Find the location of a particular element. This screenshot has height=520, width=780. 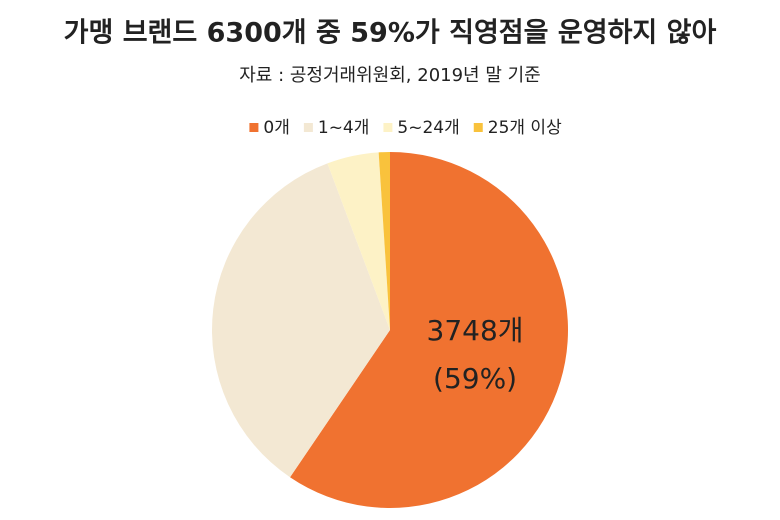

legend-label: 5~24개 is located at coordinates (428, 128).